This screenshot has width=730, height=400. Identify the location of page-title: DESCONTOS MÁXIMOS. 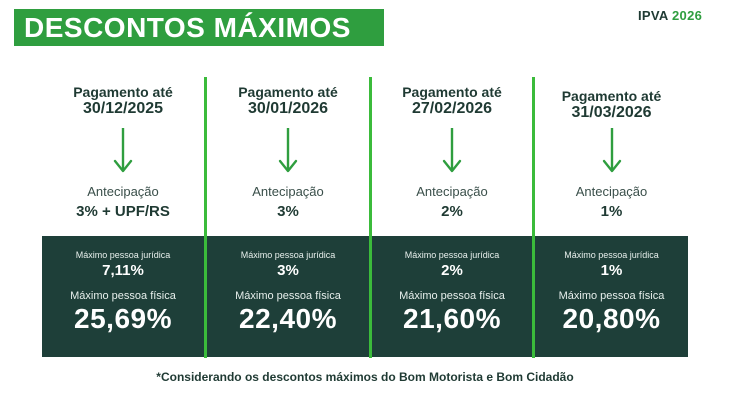
(187, 27).